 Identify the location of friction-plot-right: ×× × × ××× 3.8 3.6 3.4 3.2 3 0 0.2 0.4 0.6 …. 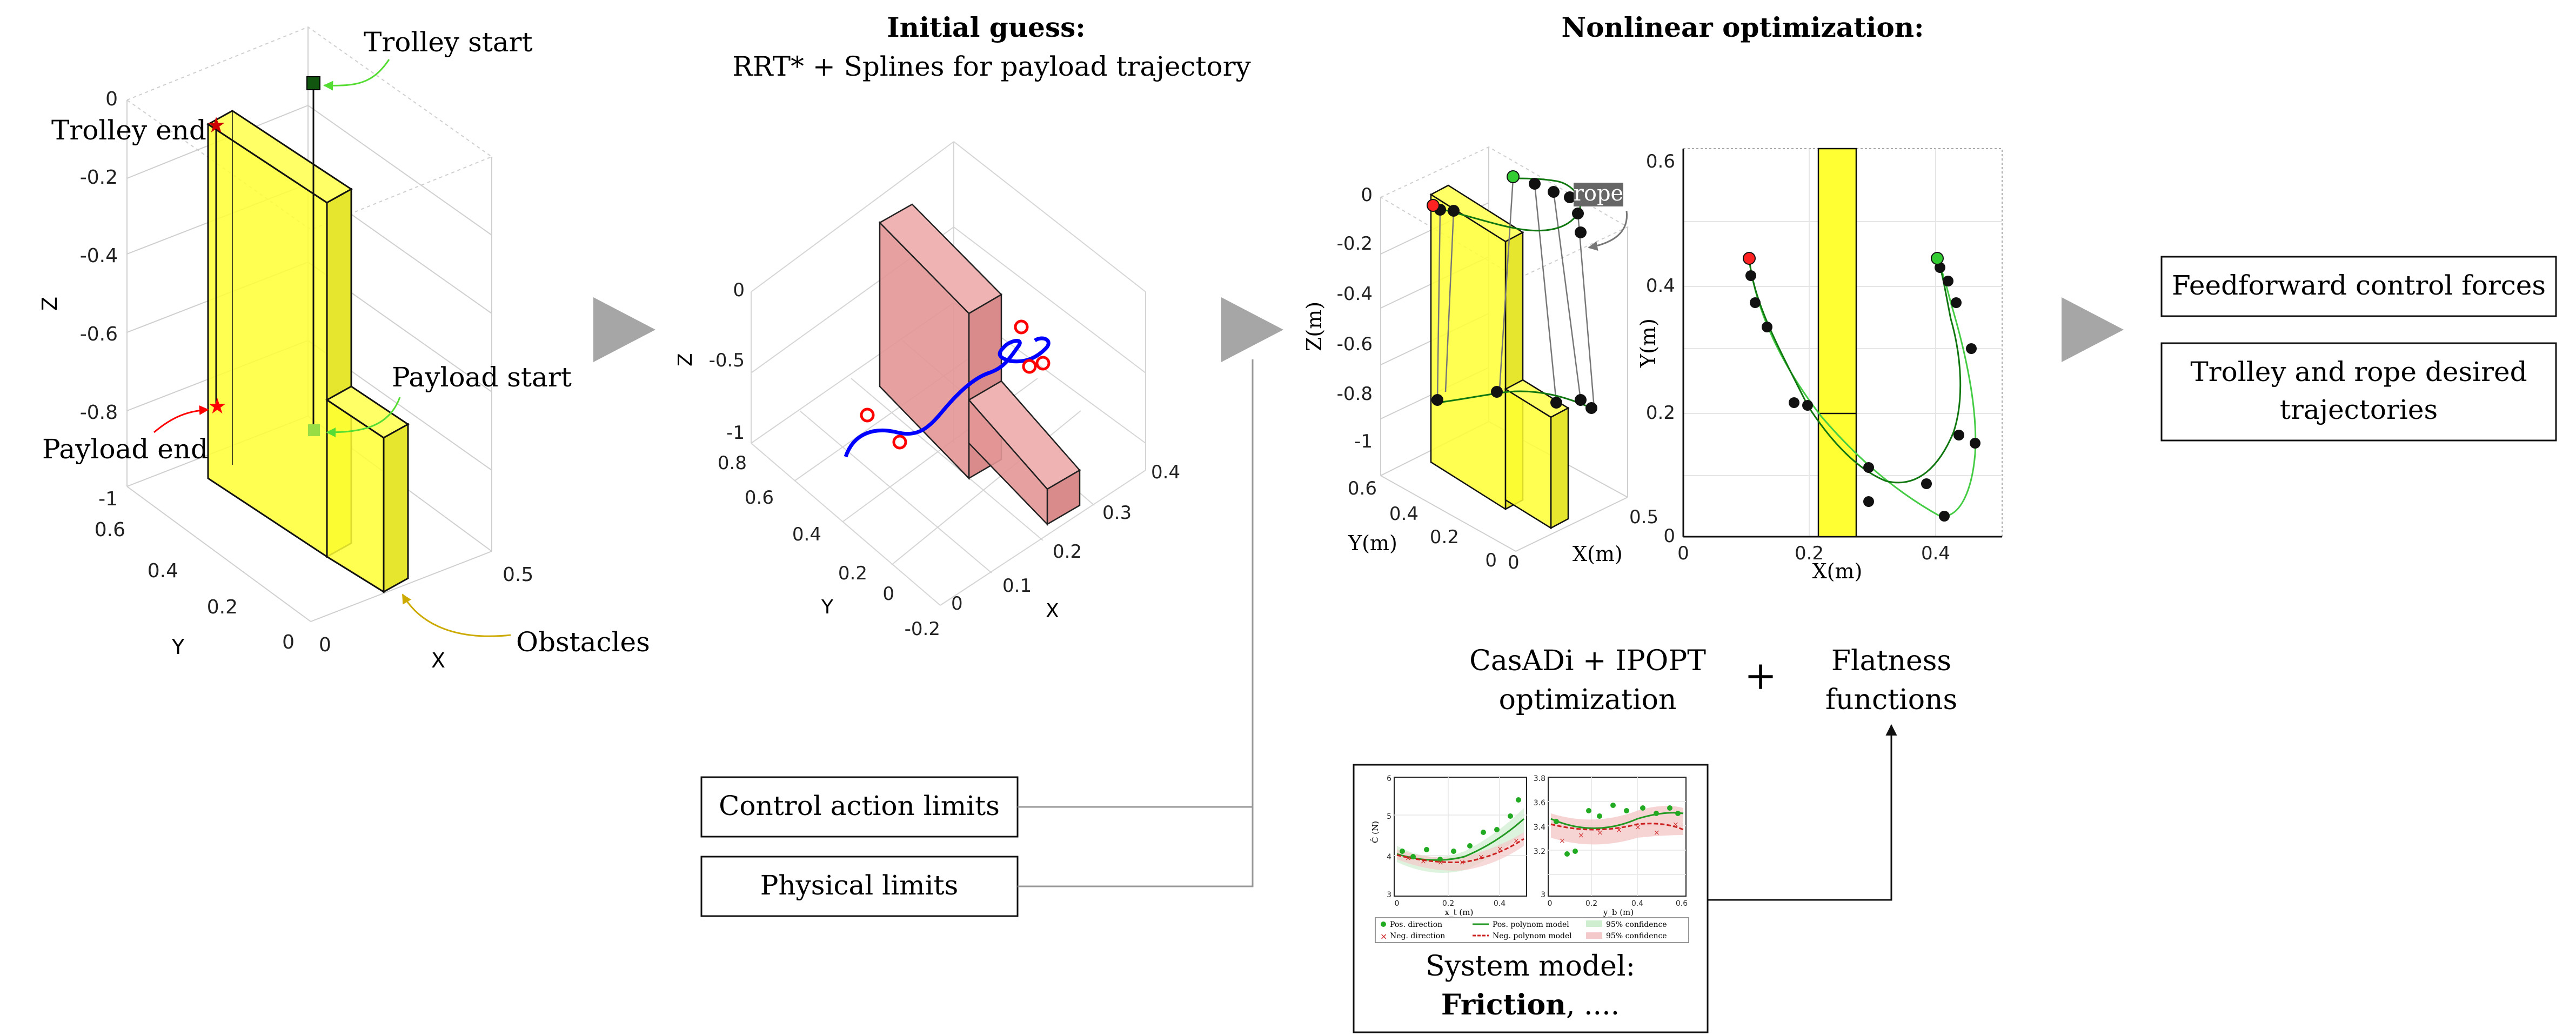
(1611, 845).